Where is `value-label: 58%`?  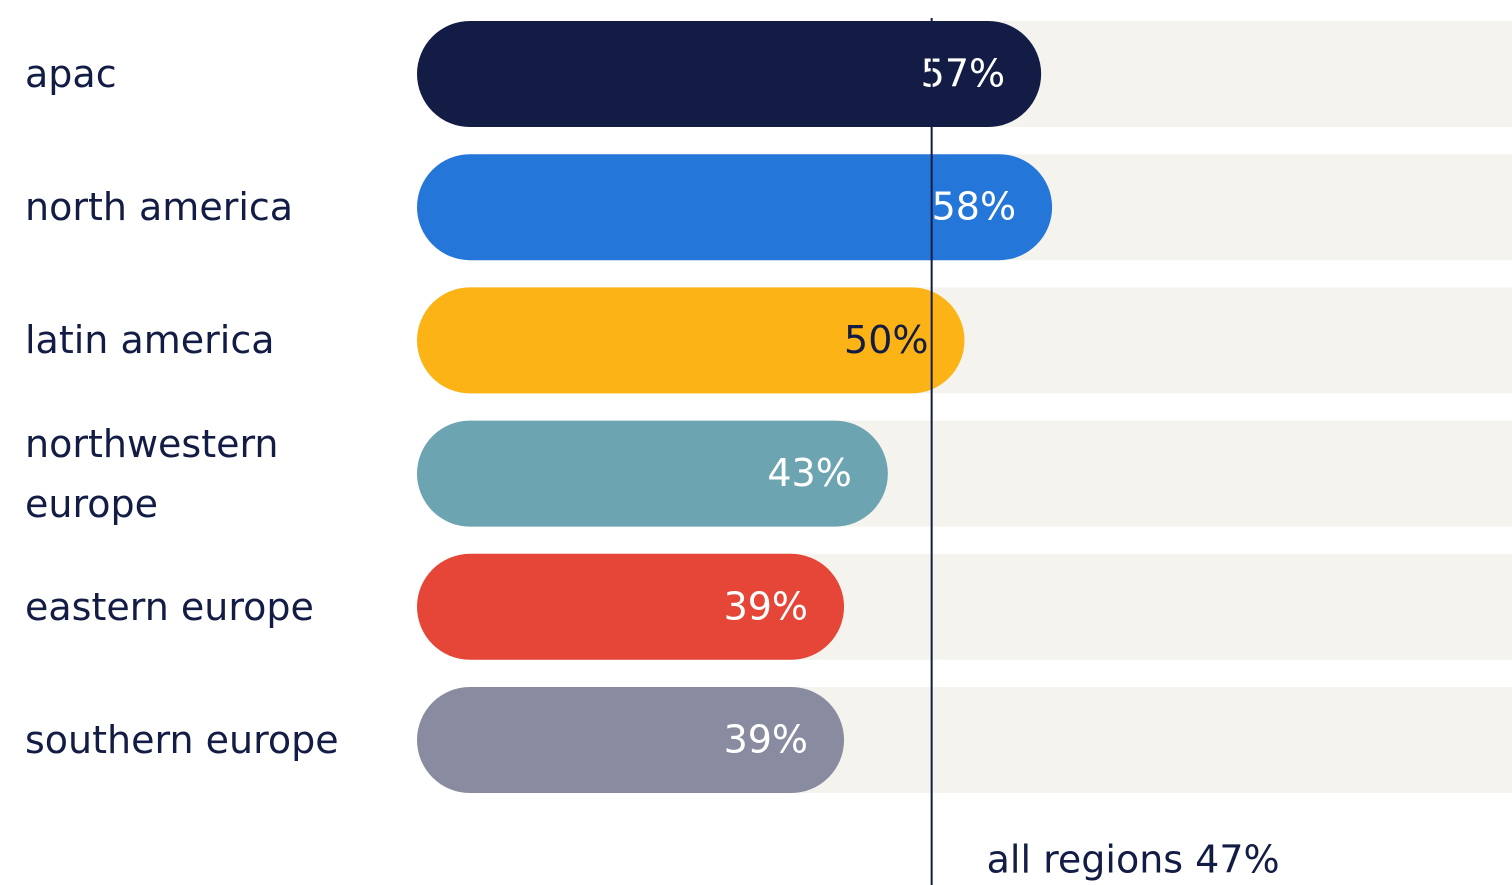
value-label: 58% is located at coordinates (974, 207).